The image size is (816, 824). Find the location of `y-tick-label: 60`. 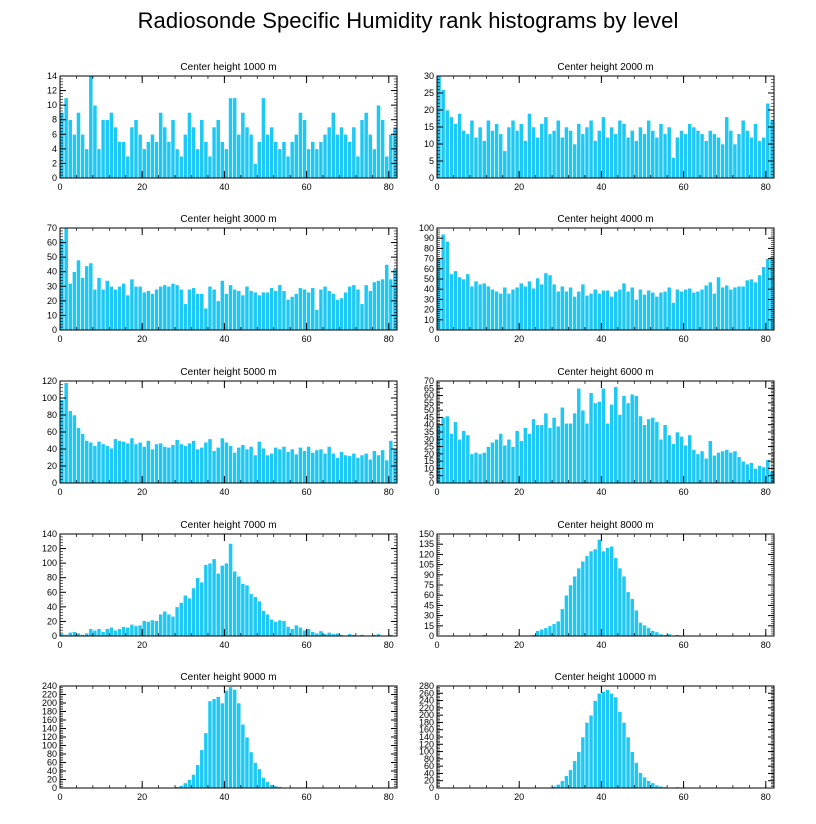

y-tick-label: 60 is located at coordinates (429, 595).